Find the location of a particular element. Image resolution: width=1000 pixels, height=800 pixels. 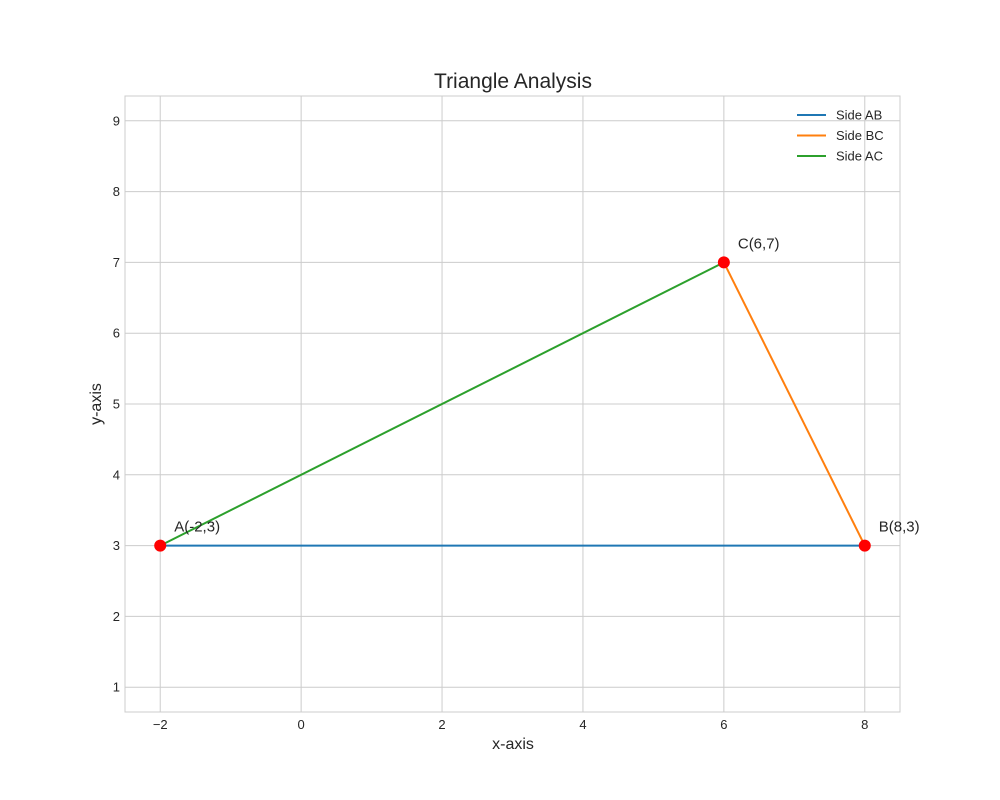

y-tick-label: 2 is located at coordinates (116, 616).